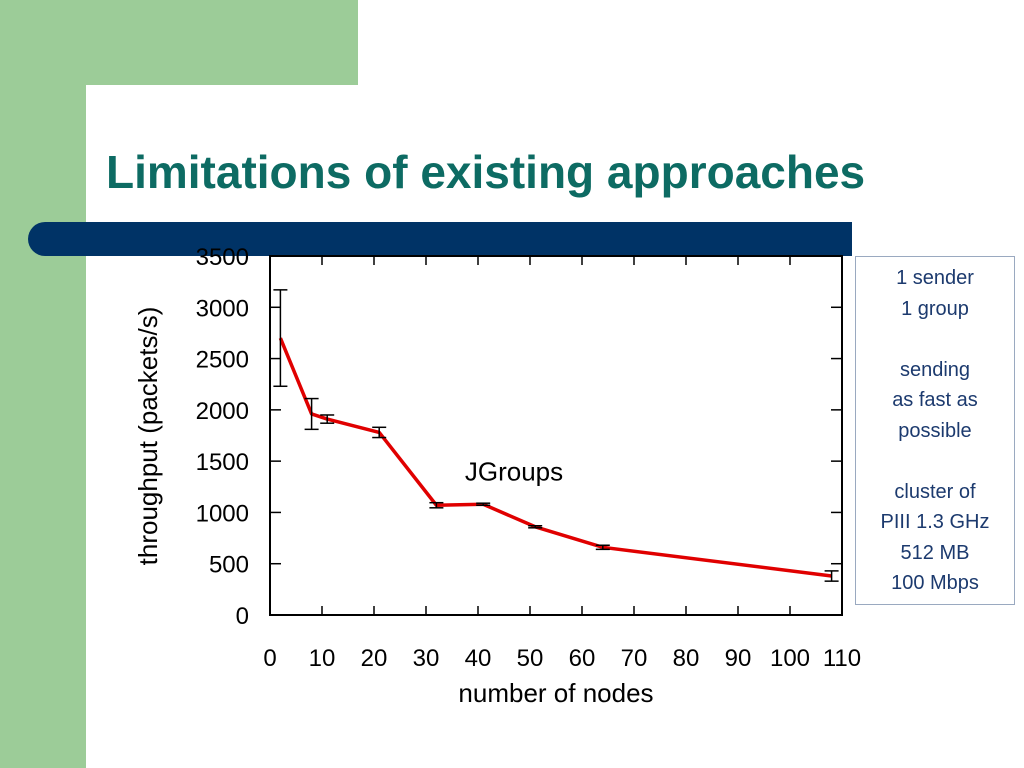  Describe the element at coordinates (555, 693) in the screenshot. I see `x-axis-label: number of nodes` at that location.